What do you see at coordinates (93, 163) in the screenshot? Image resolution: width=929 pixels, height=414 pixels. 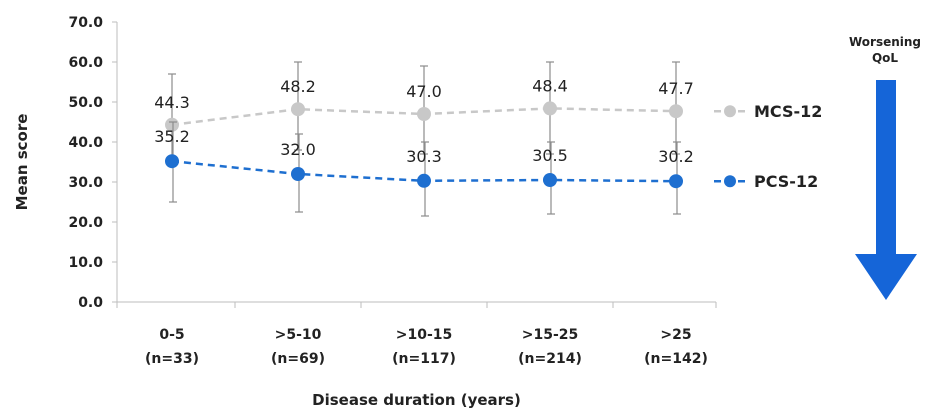 I see `y-axis: 0.0 10.0 20.0 30.0 40.0 50.0 60.0 70.0` at bounding box center [93, 163].